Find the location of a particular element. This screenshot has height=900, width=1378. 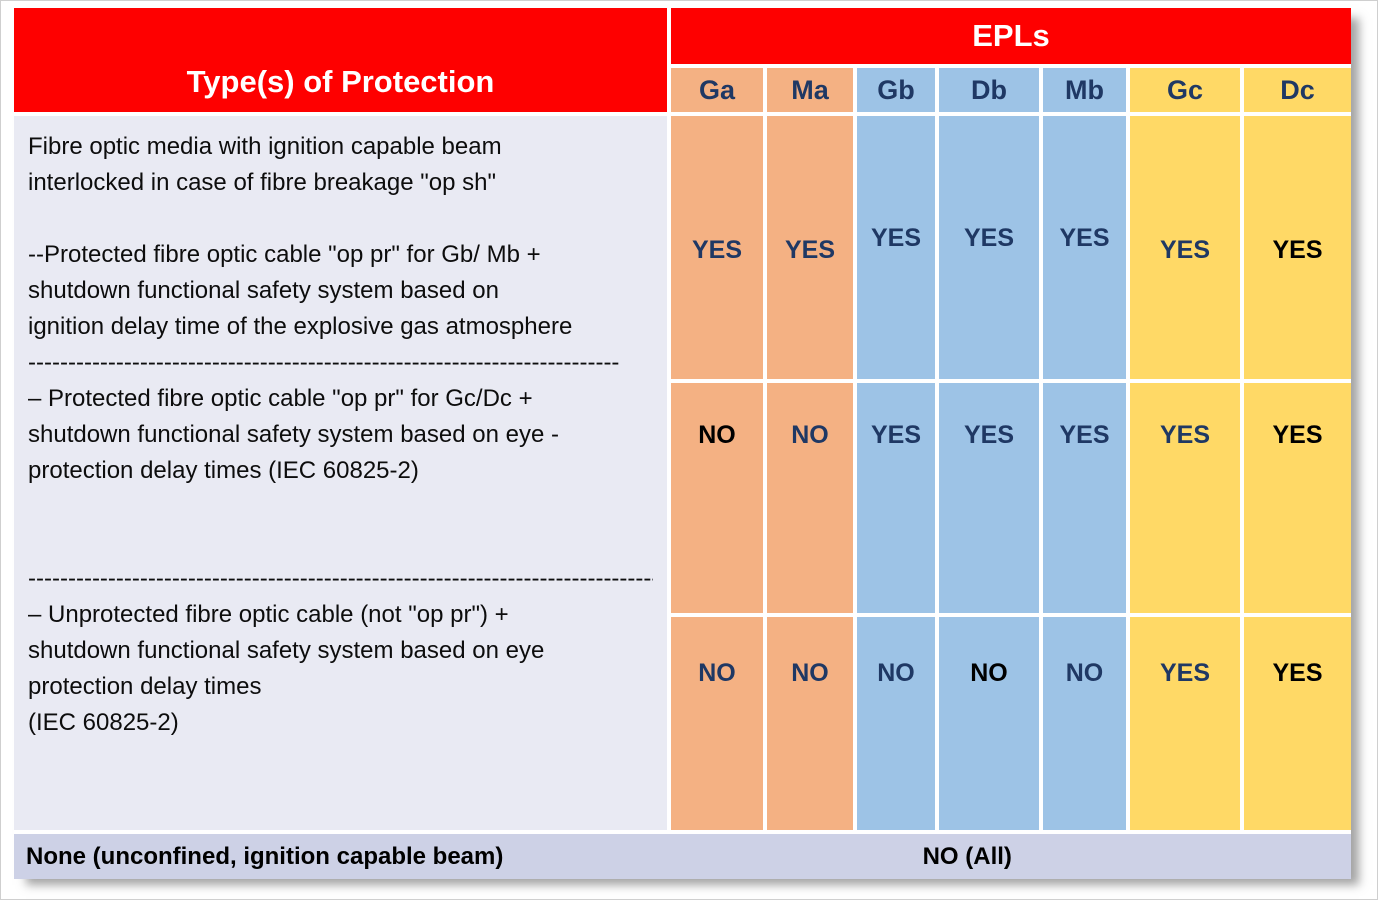

cell-gc-row1: YES is located at coordinates (1185, 247).